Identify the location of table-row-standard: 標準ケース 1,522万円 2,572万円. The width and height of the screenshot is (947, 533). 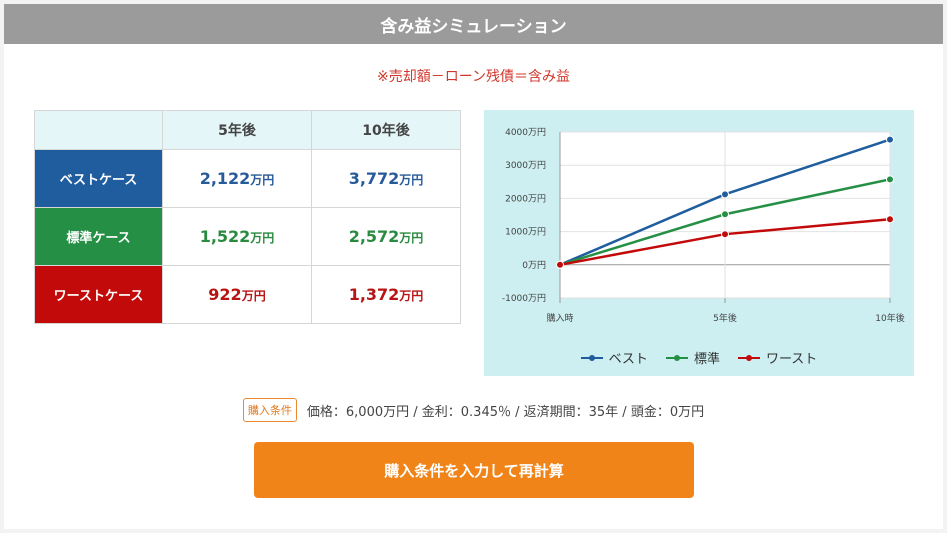
(247, 236).